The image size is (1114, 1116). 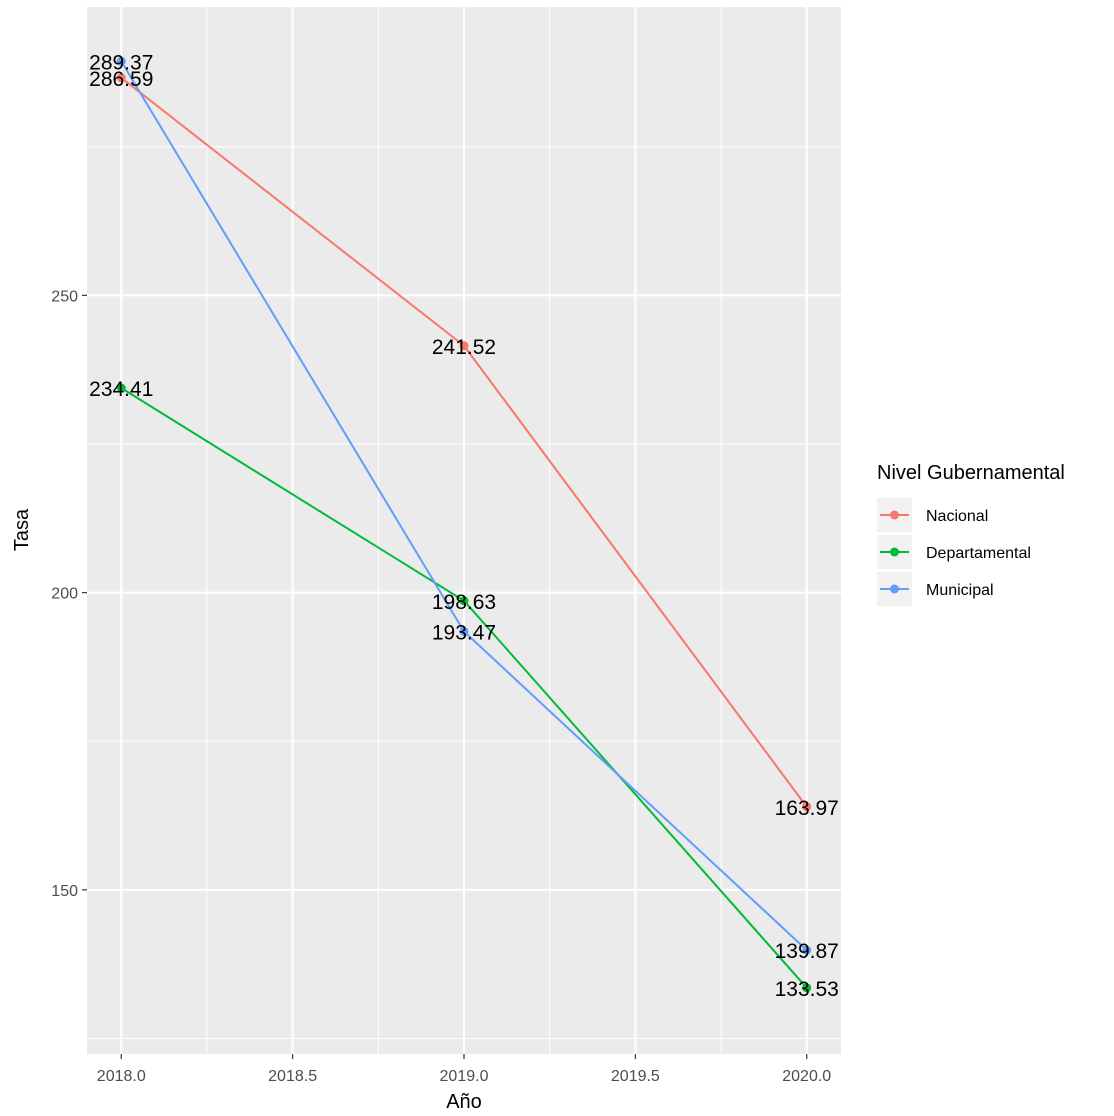 I want to click on data-label-nacional: 286.59, so click(x=121, y=79).